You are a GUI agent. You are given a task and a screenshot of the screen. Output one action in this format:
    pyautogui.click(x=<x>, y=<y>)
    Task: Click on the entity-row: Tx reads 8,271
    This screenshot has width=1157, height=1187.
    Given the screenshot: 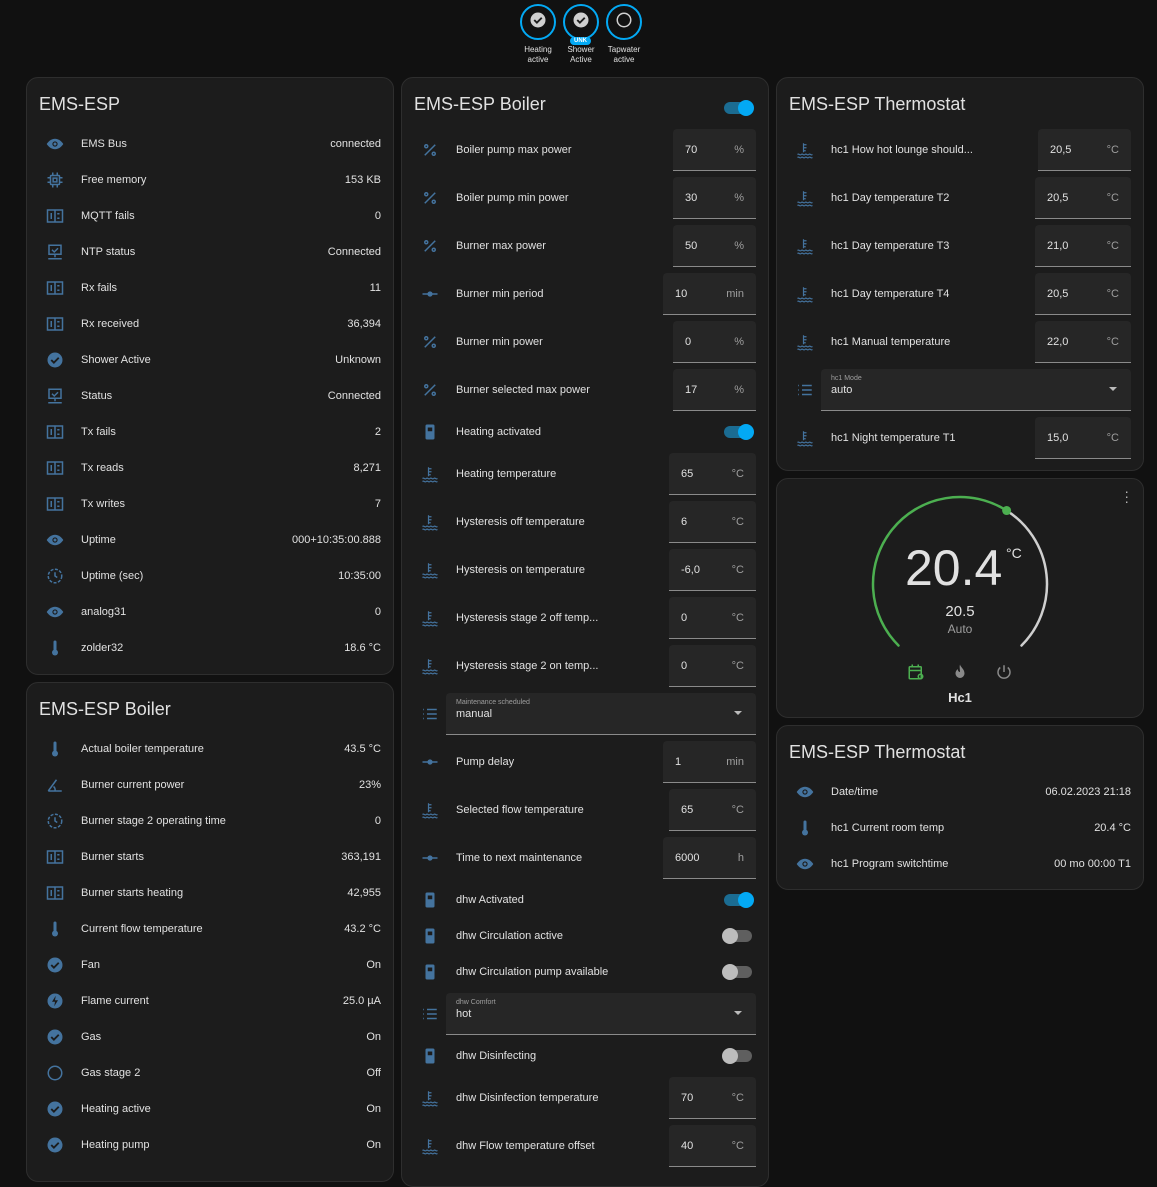 What is the action you would take?
    pyautogui.click(x=210, y=468)
    